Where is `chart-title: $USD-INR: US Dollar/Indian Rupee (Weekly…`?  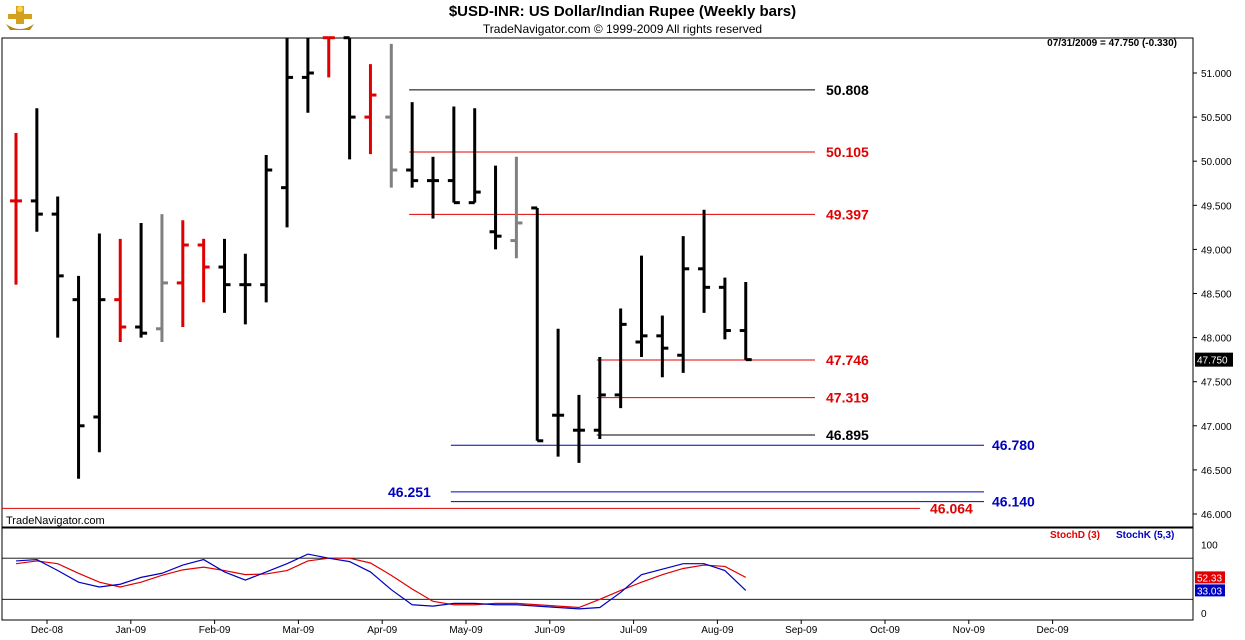
chart-title: $USD-INR: US Dollar/Indian Rupee (Weekly… is located at coordinates (622, 11).